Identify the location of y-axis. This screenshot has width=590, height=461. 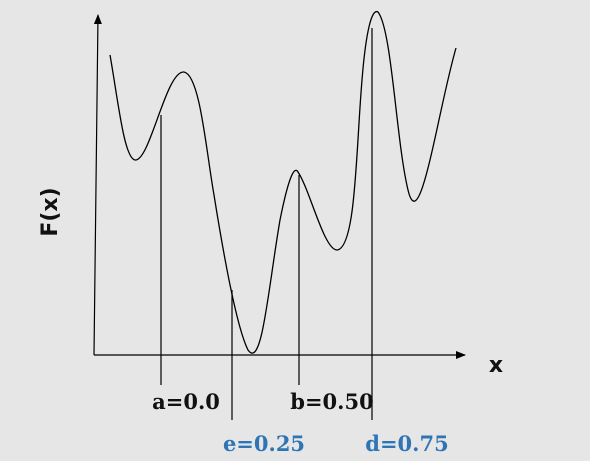
(97, 185).